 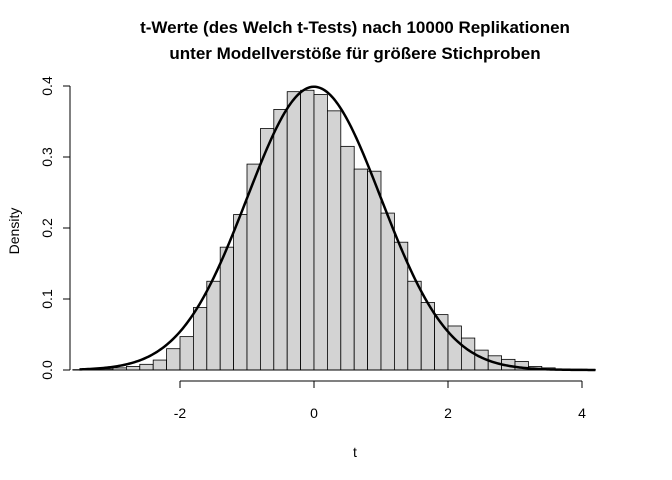 I want to click on y-axis: 0.0 0.1 0.2 0.3 0.4, so click(x=55, y=228).